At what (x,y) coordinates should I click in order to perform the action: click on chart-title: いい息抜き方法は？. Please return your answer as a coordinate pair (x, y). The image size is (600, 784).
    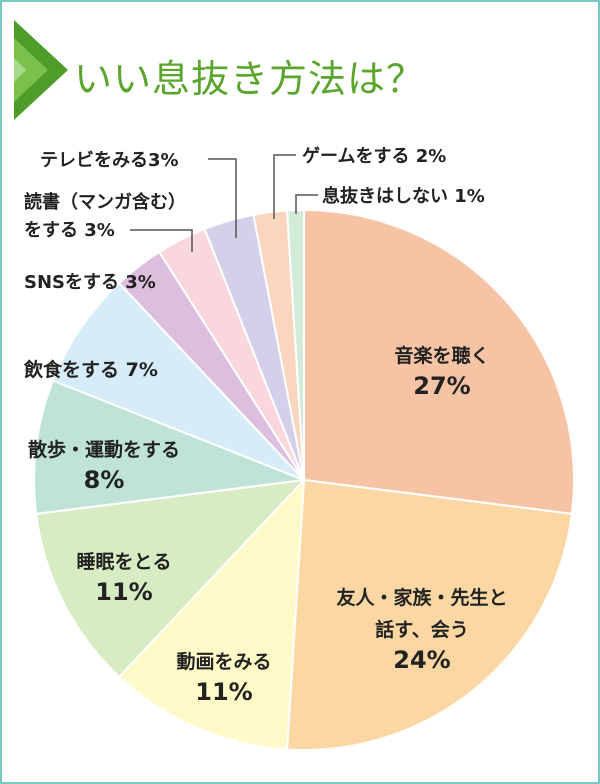
    Looking at the image, I should click on (250, 79).